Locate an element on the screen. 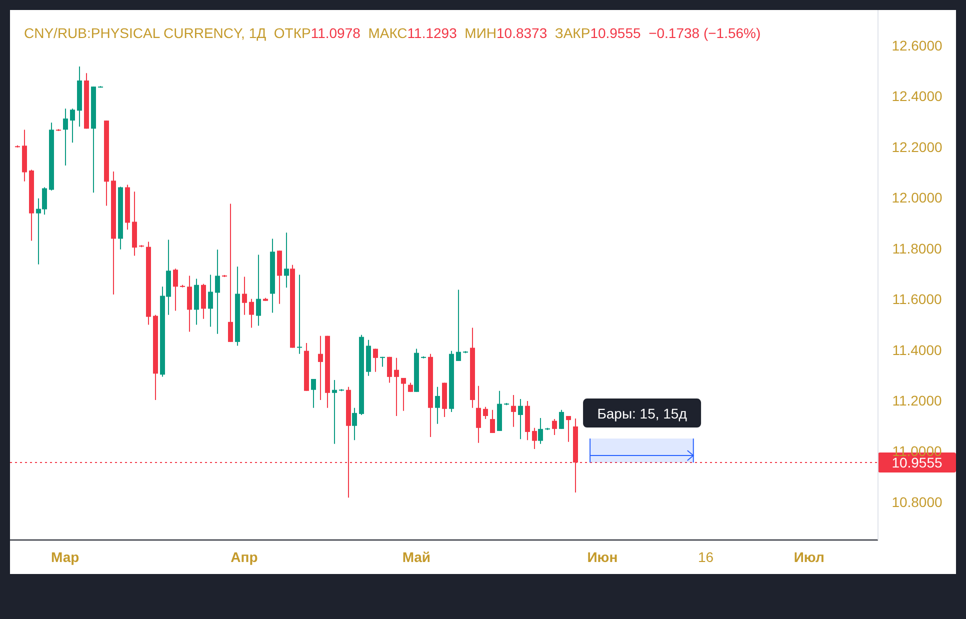 The image size is (966, 619). x-tick-label: Июл is located at coordinates (809, 557).